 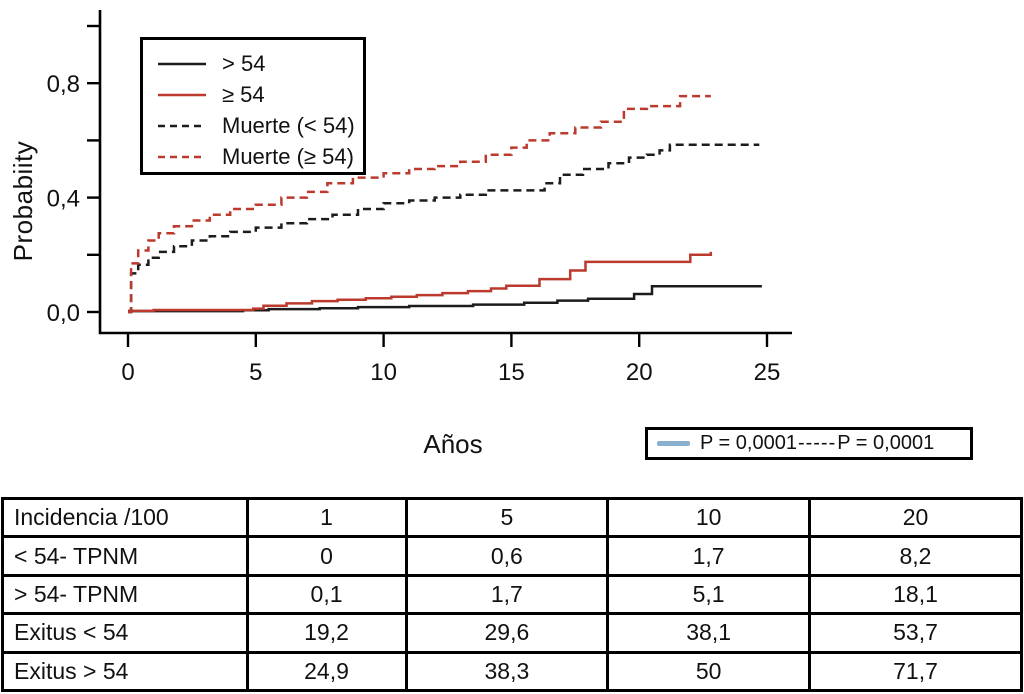 What do you see at coordinates (63, 199) in the screenshot?
I see `svg-text: 0,4` at bounding box center [63, 199].